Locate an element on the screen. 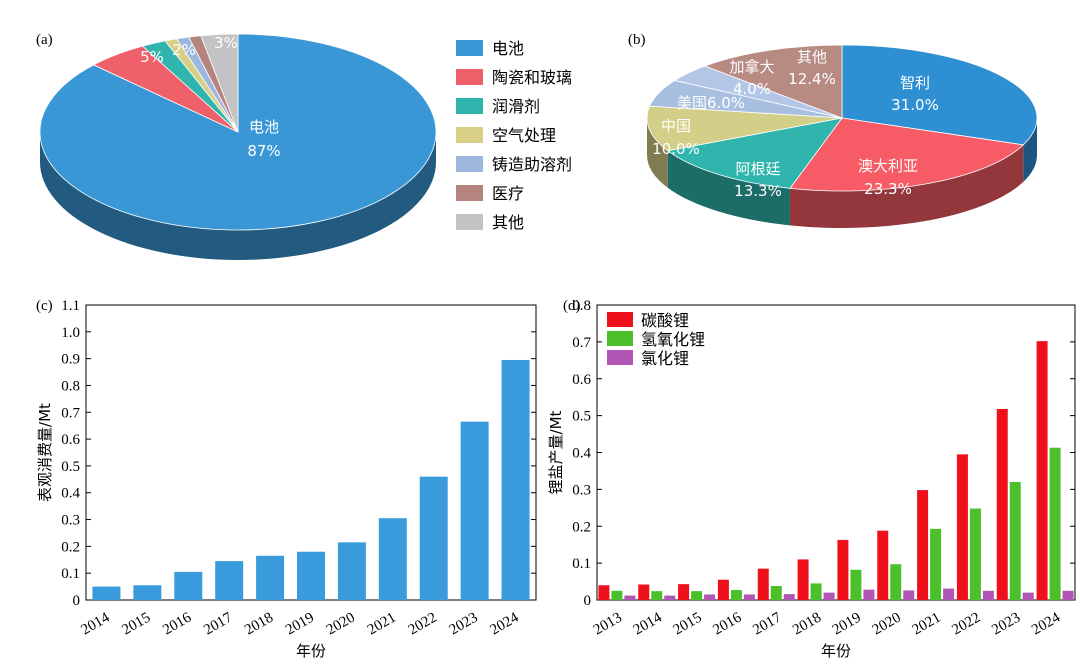 This screenshot has height=668, width=1080. chart-c-bar-2018 is located at coordinates (270, 577).